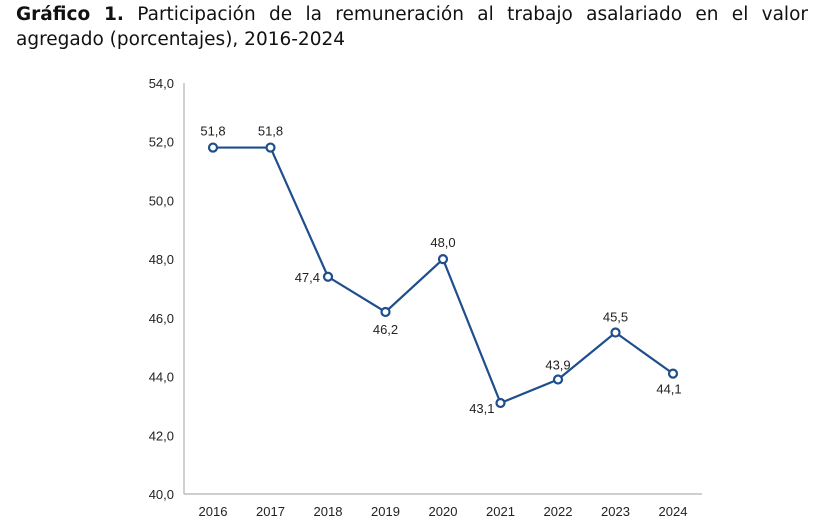 This screenshot has width=817, height=531. Describe the element at coordinates (161, 377) in the screenshot. I see `y-tick-label: 44,0` at that location.